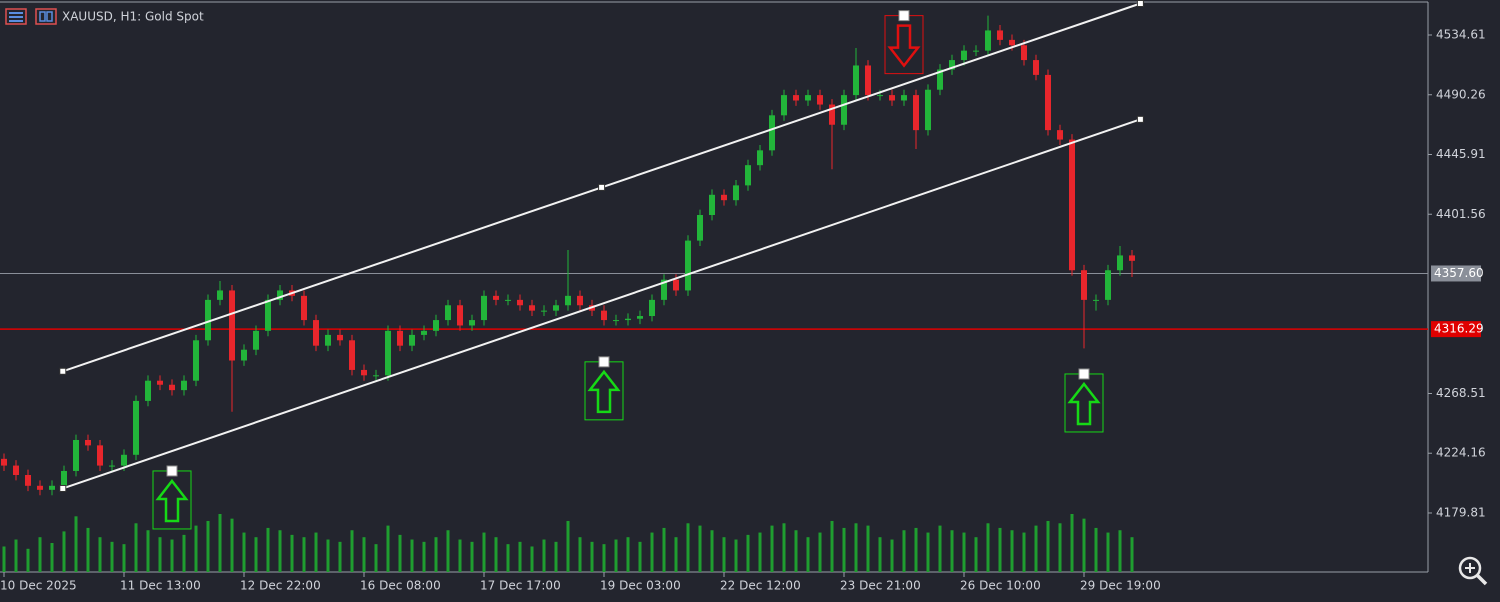 Image resolution: width=1500 pixels, height=602 pixels. What do you see at coordinates (1473, 571) in the screenshot?
I see `zoom-icon` at bounding box center [1473, 571].